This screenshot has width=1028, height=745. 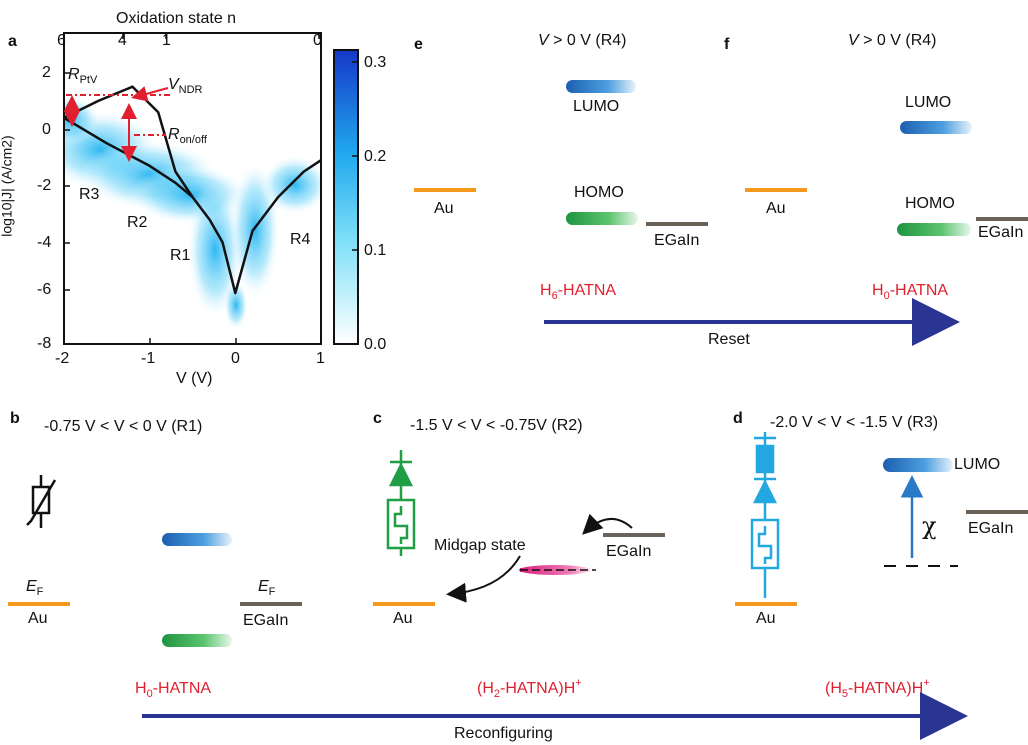 I want to click on axis-ticks, so click(x=192, y=189).